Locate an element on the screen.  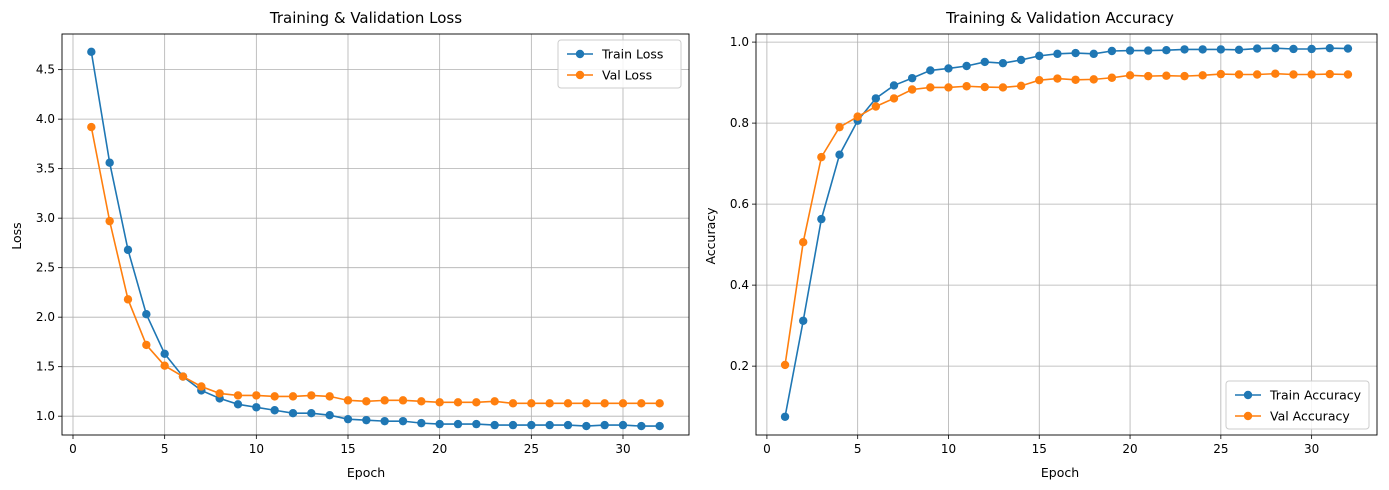
accuracy-chart-title: Training & Validation Accuracy is located at coordinates (1059, 18).